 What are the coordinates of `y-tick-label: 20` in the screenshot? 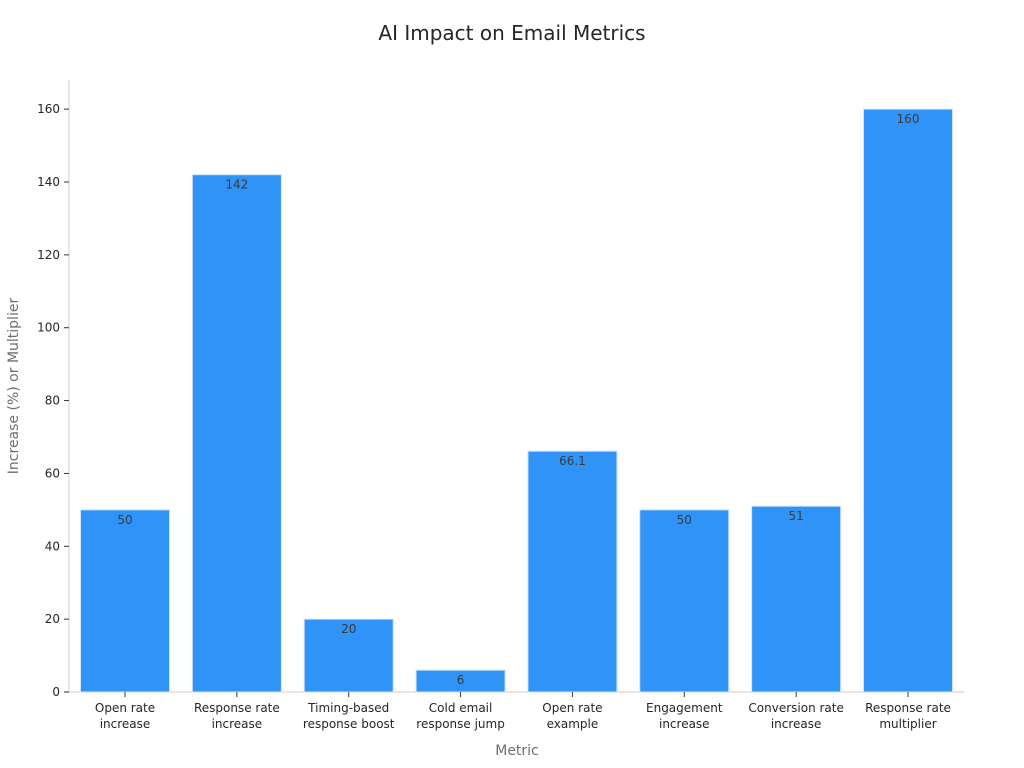 It's located at (52, 619).